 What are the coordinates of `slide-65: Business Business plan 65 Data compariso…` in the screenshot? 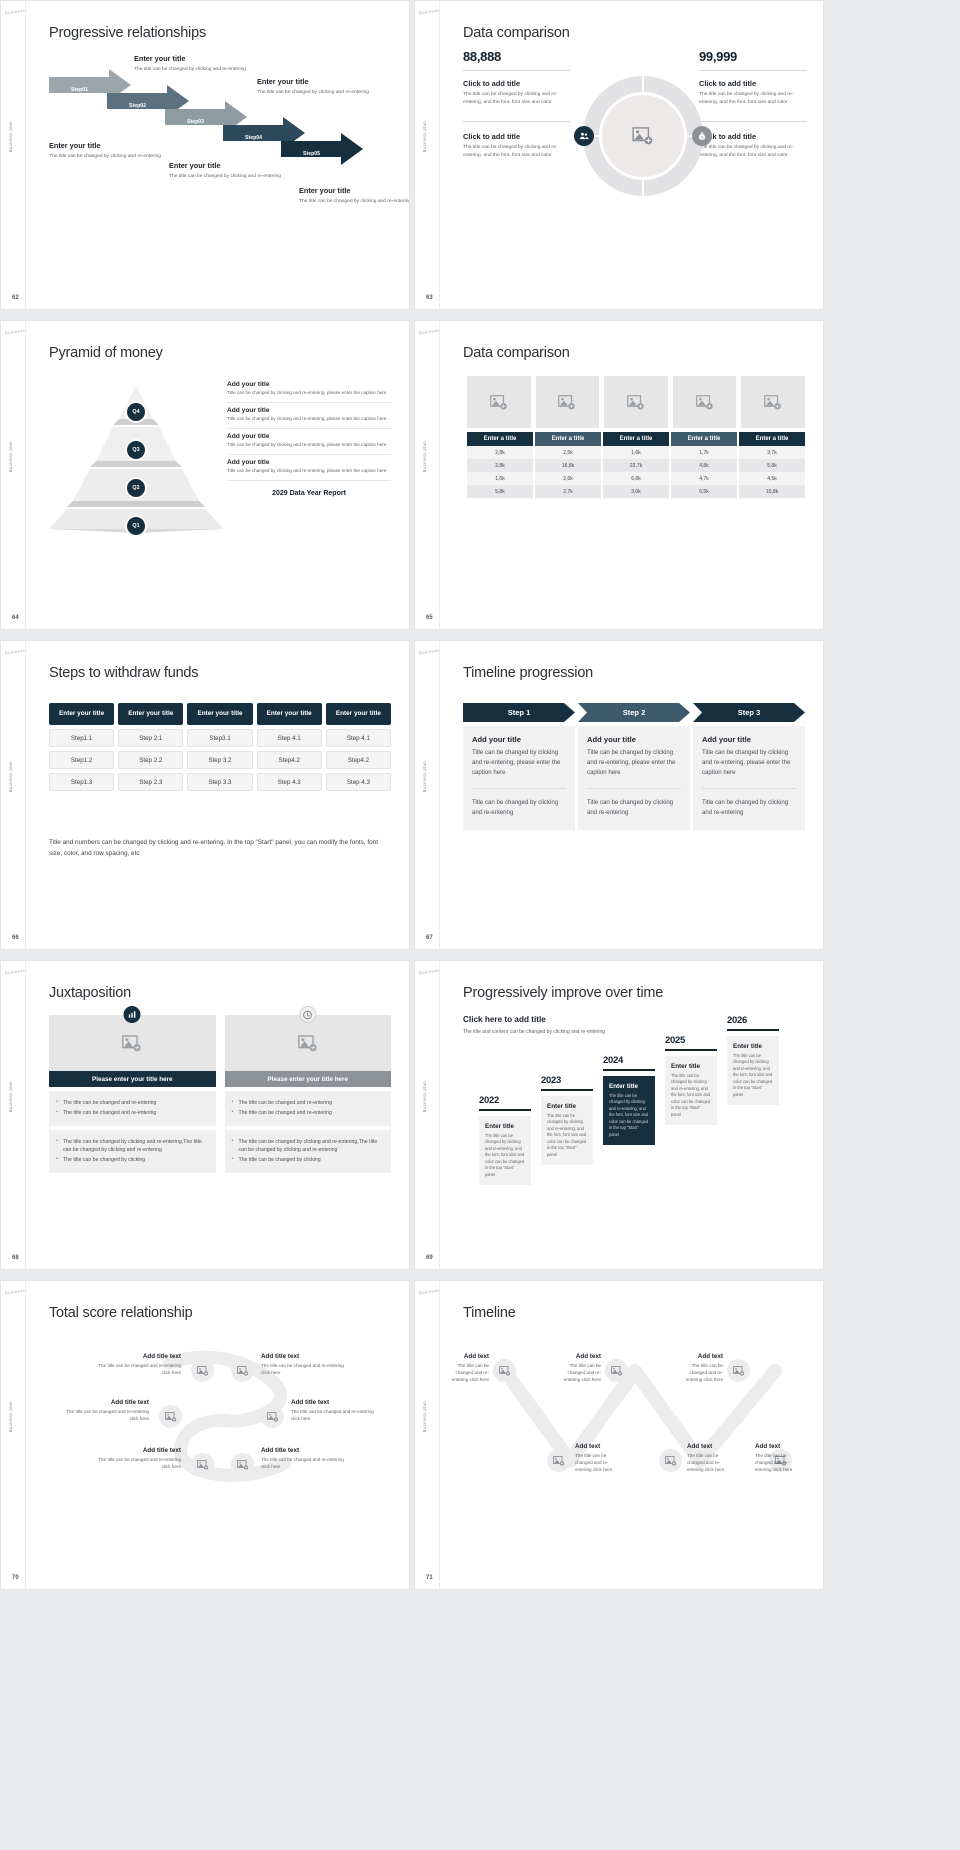 It's located at (619, 475).